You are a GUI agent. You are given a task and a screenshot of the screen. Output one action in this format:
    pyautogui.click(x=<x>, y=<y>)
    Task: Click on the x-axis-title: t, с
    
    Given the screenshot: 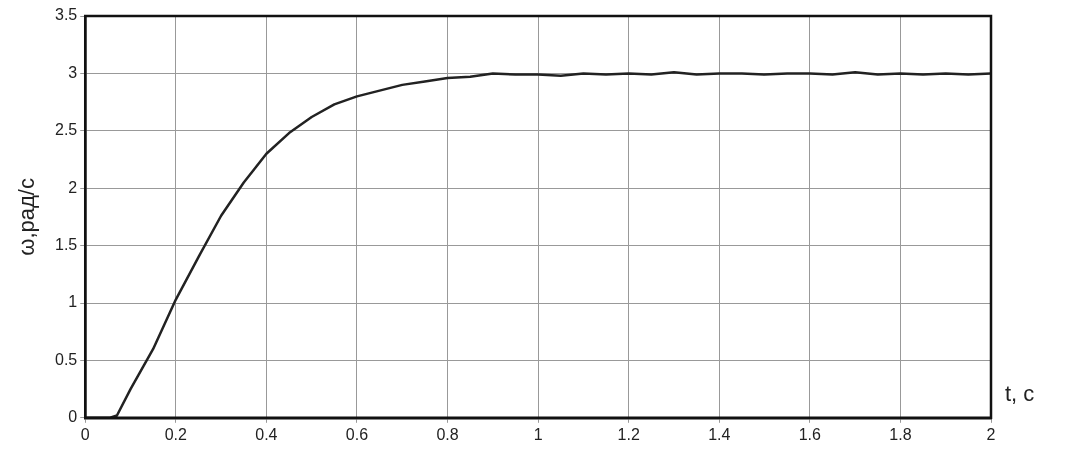 What is the action you would take?
    pyautogui.click(x=1020, y=393)
    